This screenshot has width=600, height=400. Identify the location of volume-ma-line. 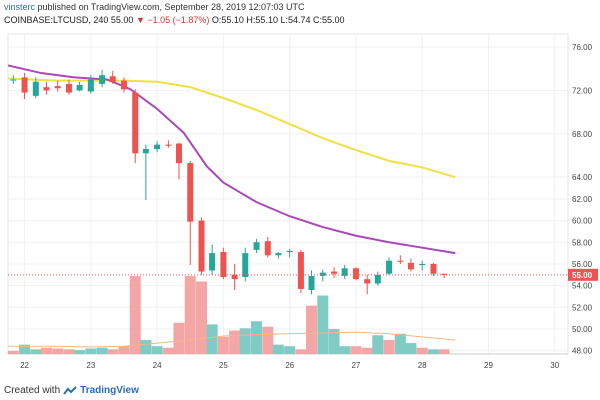
(232, 339).